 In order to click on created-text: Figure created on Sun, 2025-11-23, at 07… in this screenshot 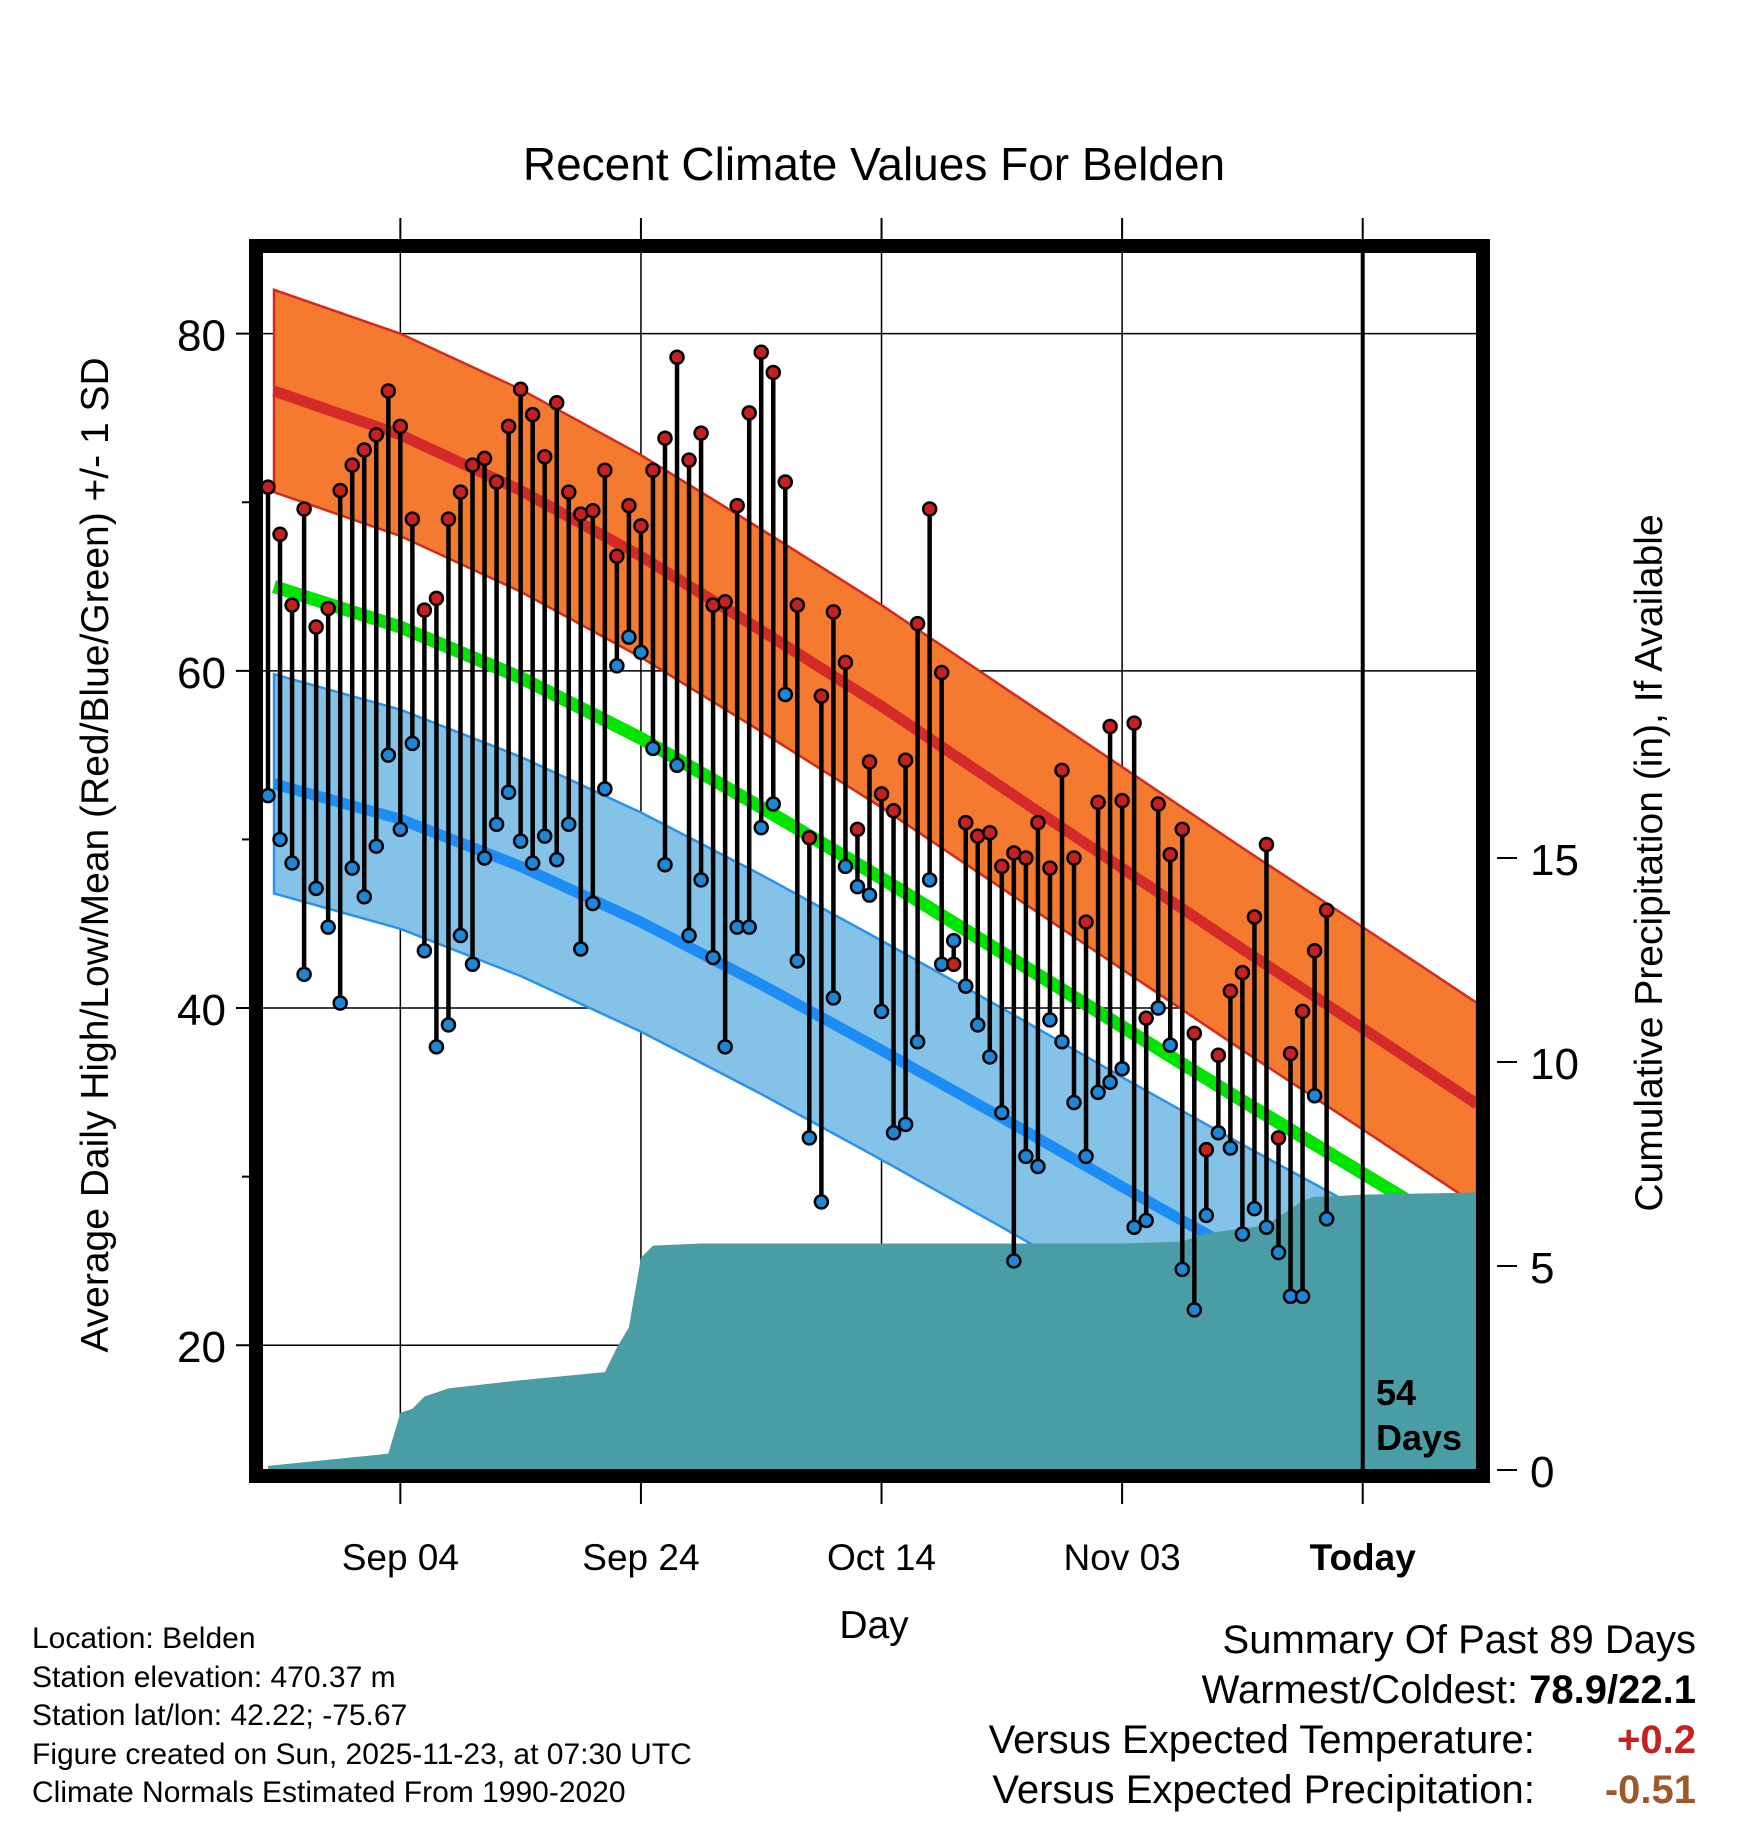, I will do `click(362, 1754)`.